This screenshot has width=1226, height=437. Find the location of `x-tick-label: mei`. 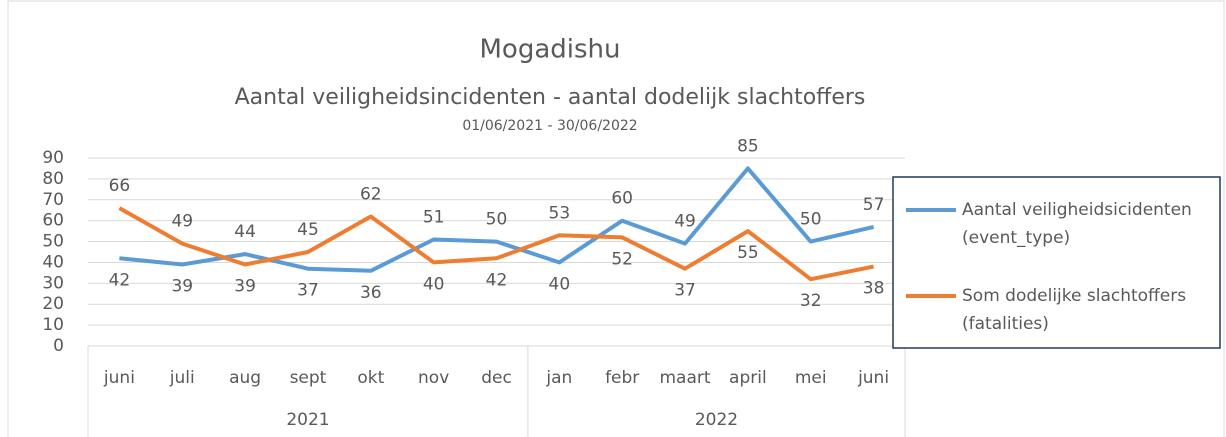

x-tick-label: mei is located at coordinates (811, 378).